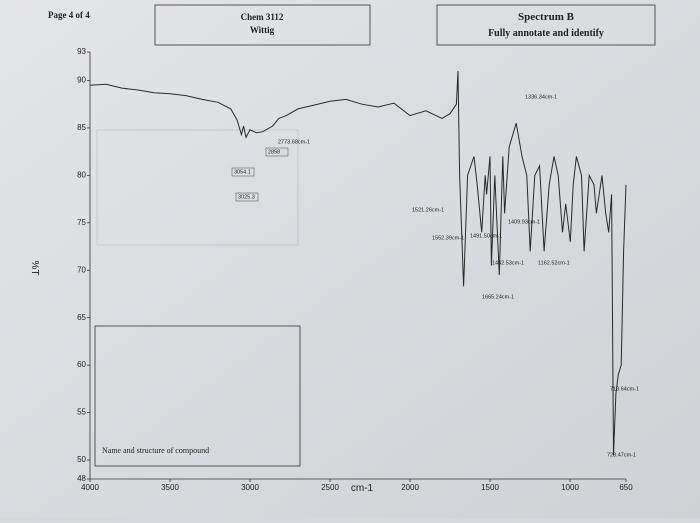 This screenshot has width=700, height=523. What do you see at coordinates (81, 174) in the screenshot?
I see `y-tick-label: 80` at bounding box center [81, 174].